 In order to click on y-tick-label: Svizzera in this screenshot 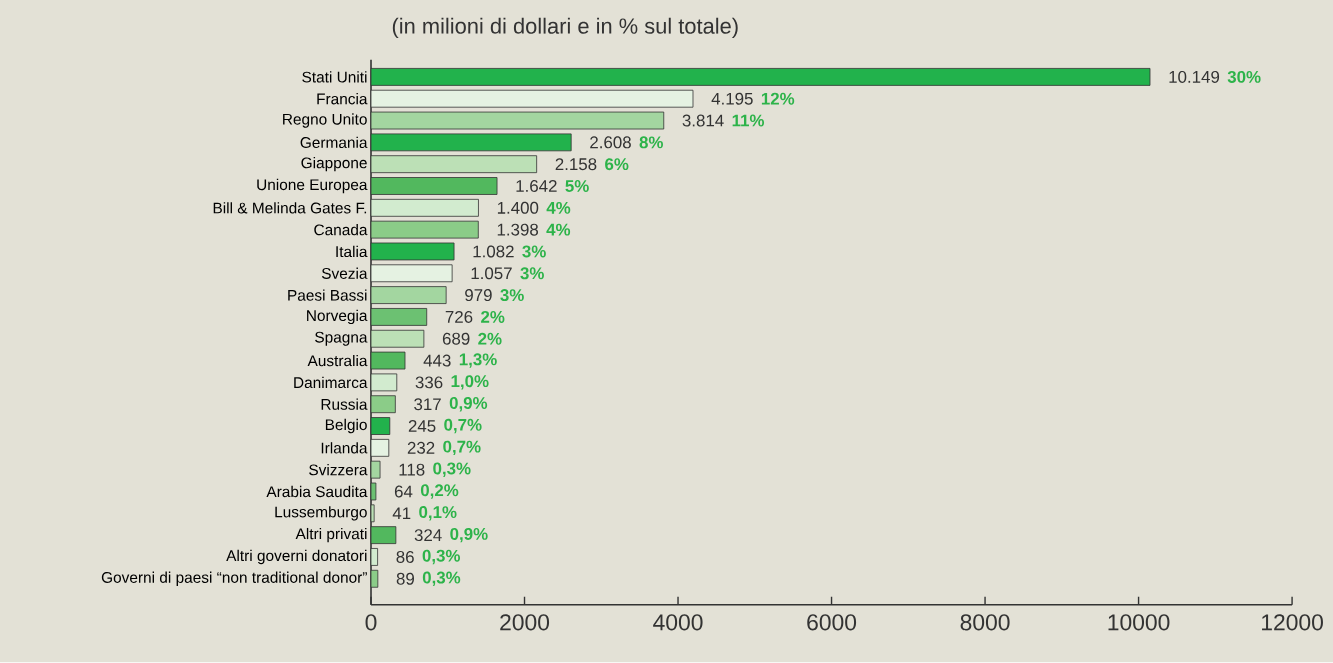, I will do `click(338, 470)`.